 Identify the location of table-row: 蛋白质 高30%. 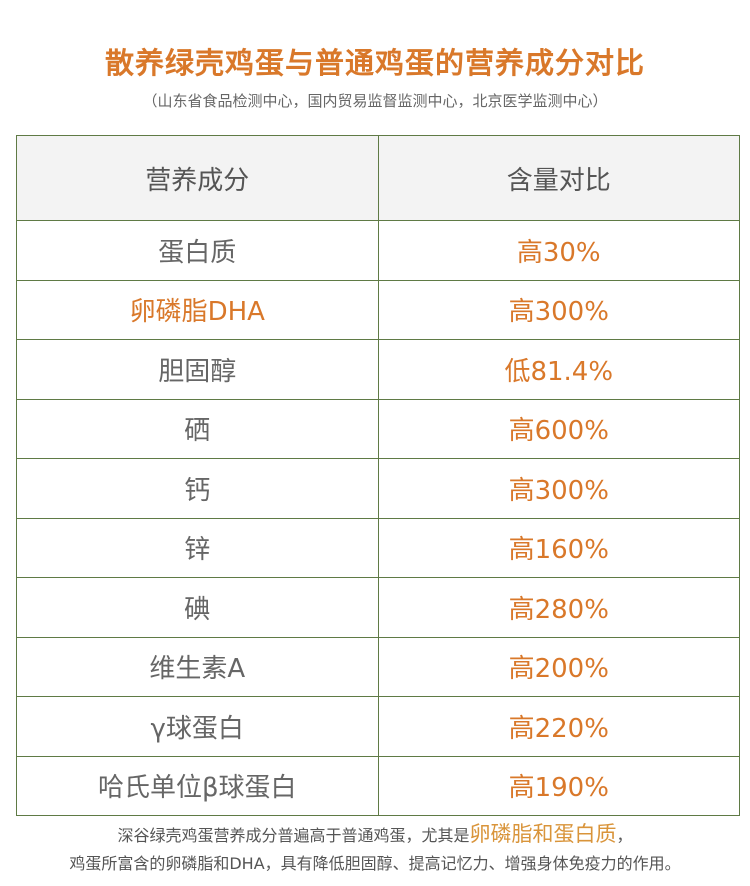
(378, 250).